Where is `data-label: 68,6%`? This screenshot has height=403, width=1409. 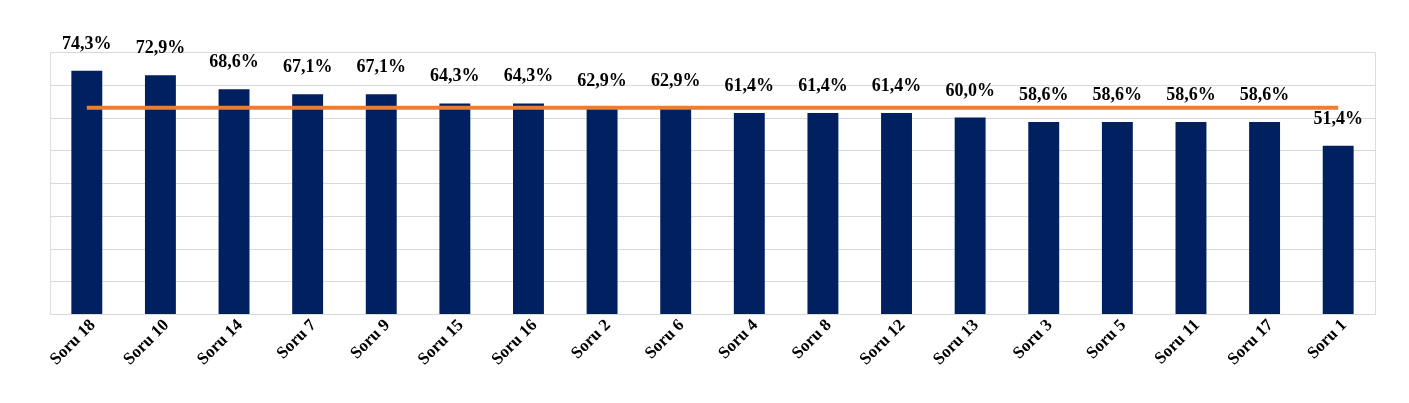 data-label: 68,6% is located at coordinates (234, 61).